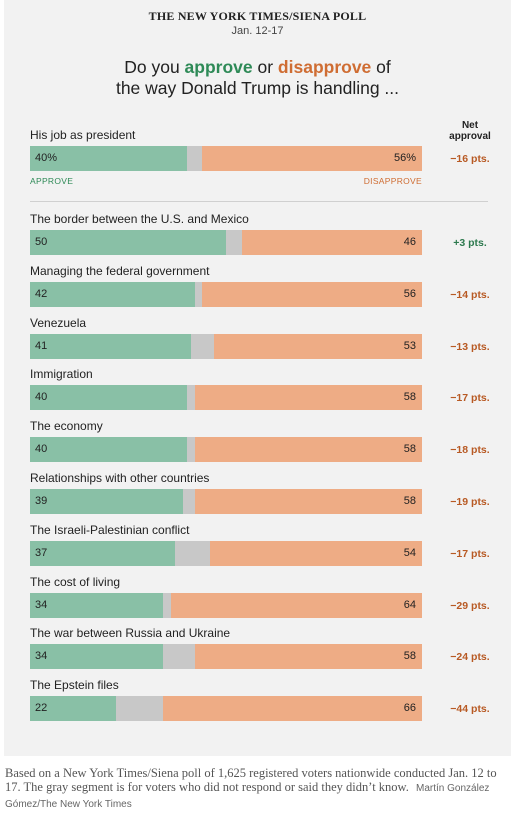 This screenshot has height=822, width=515. Describe the element at coordinates (409, 552) in the screenshot. I see `disapprove-value-label: 54` at that location.